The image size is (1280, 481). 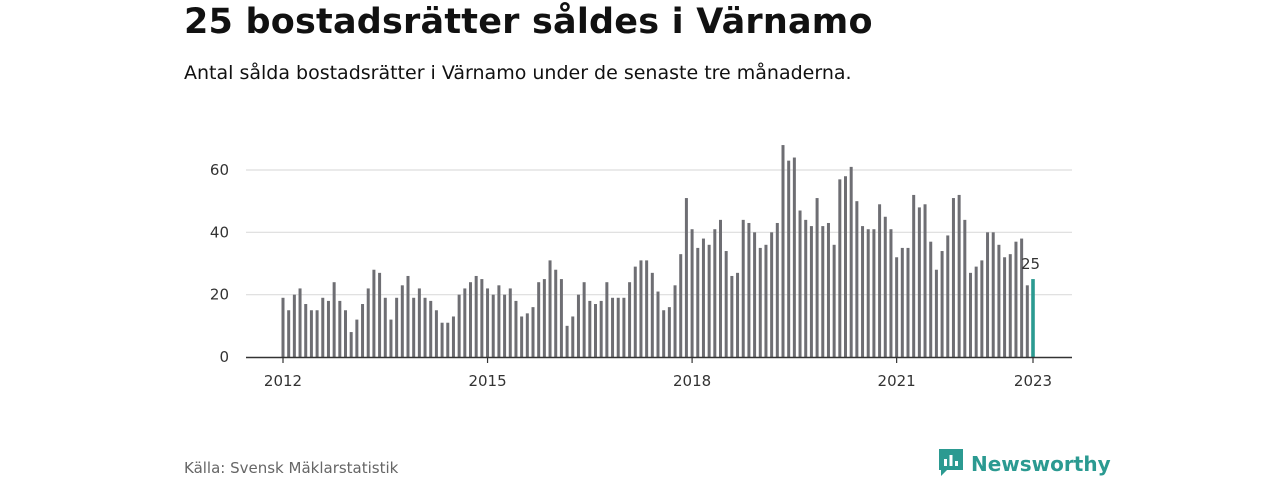 I want to click on newsworthy-logo-icon, so click(x=951, y=464).